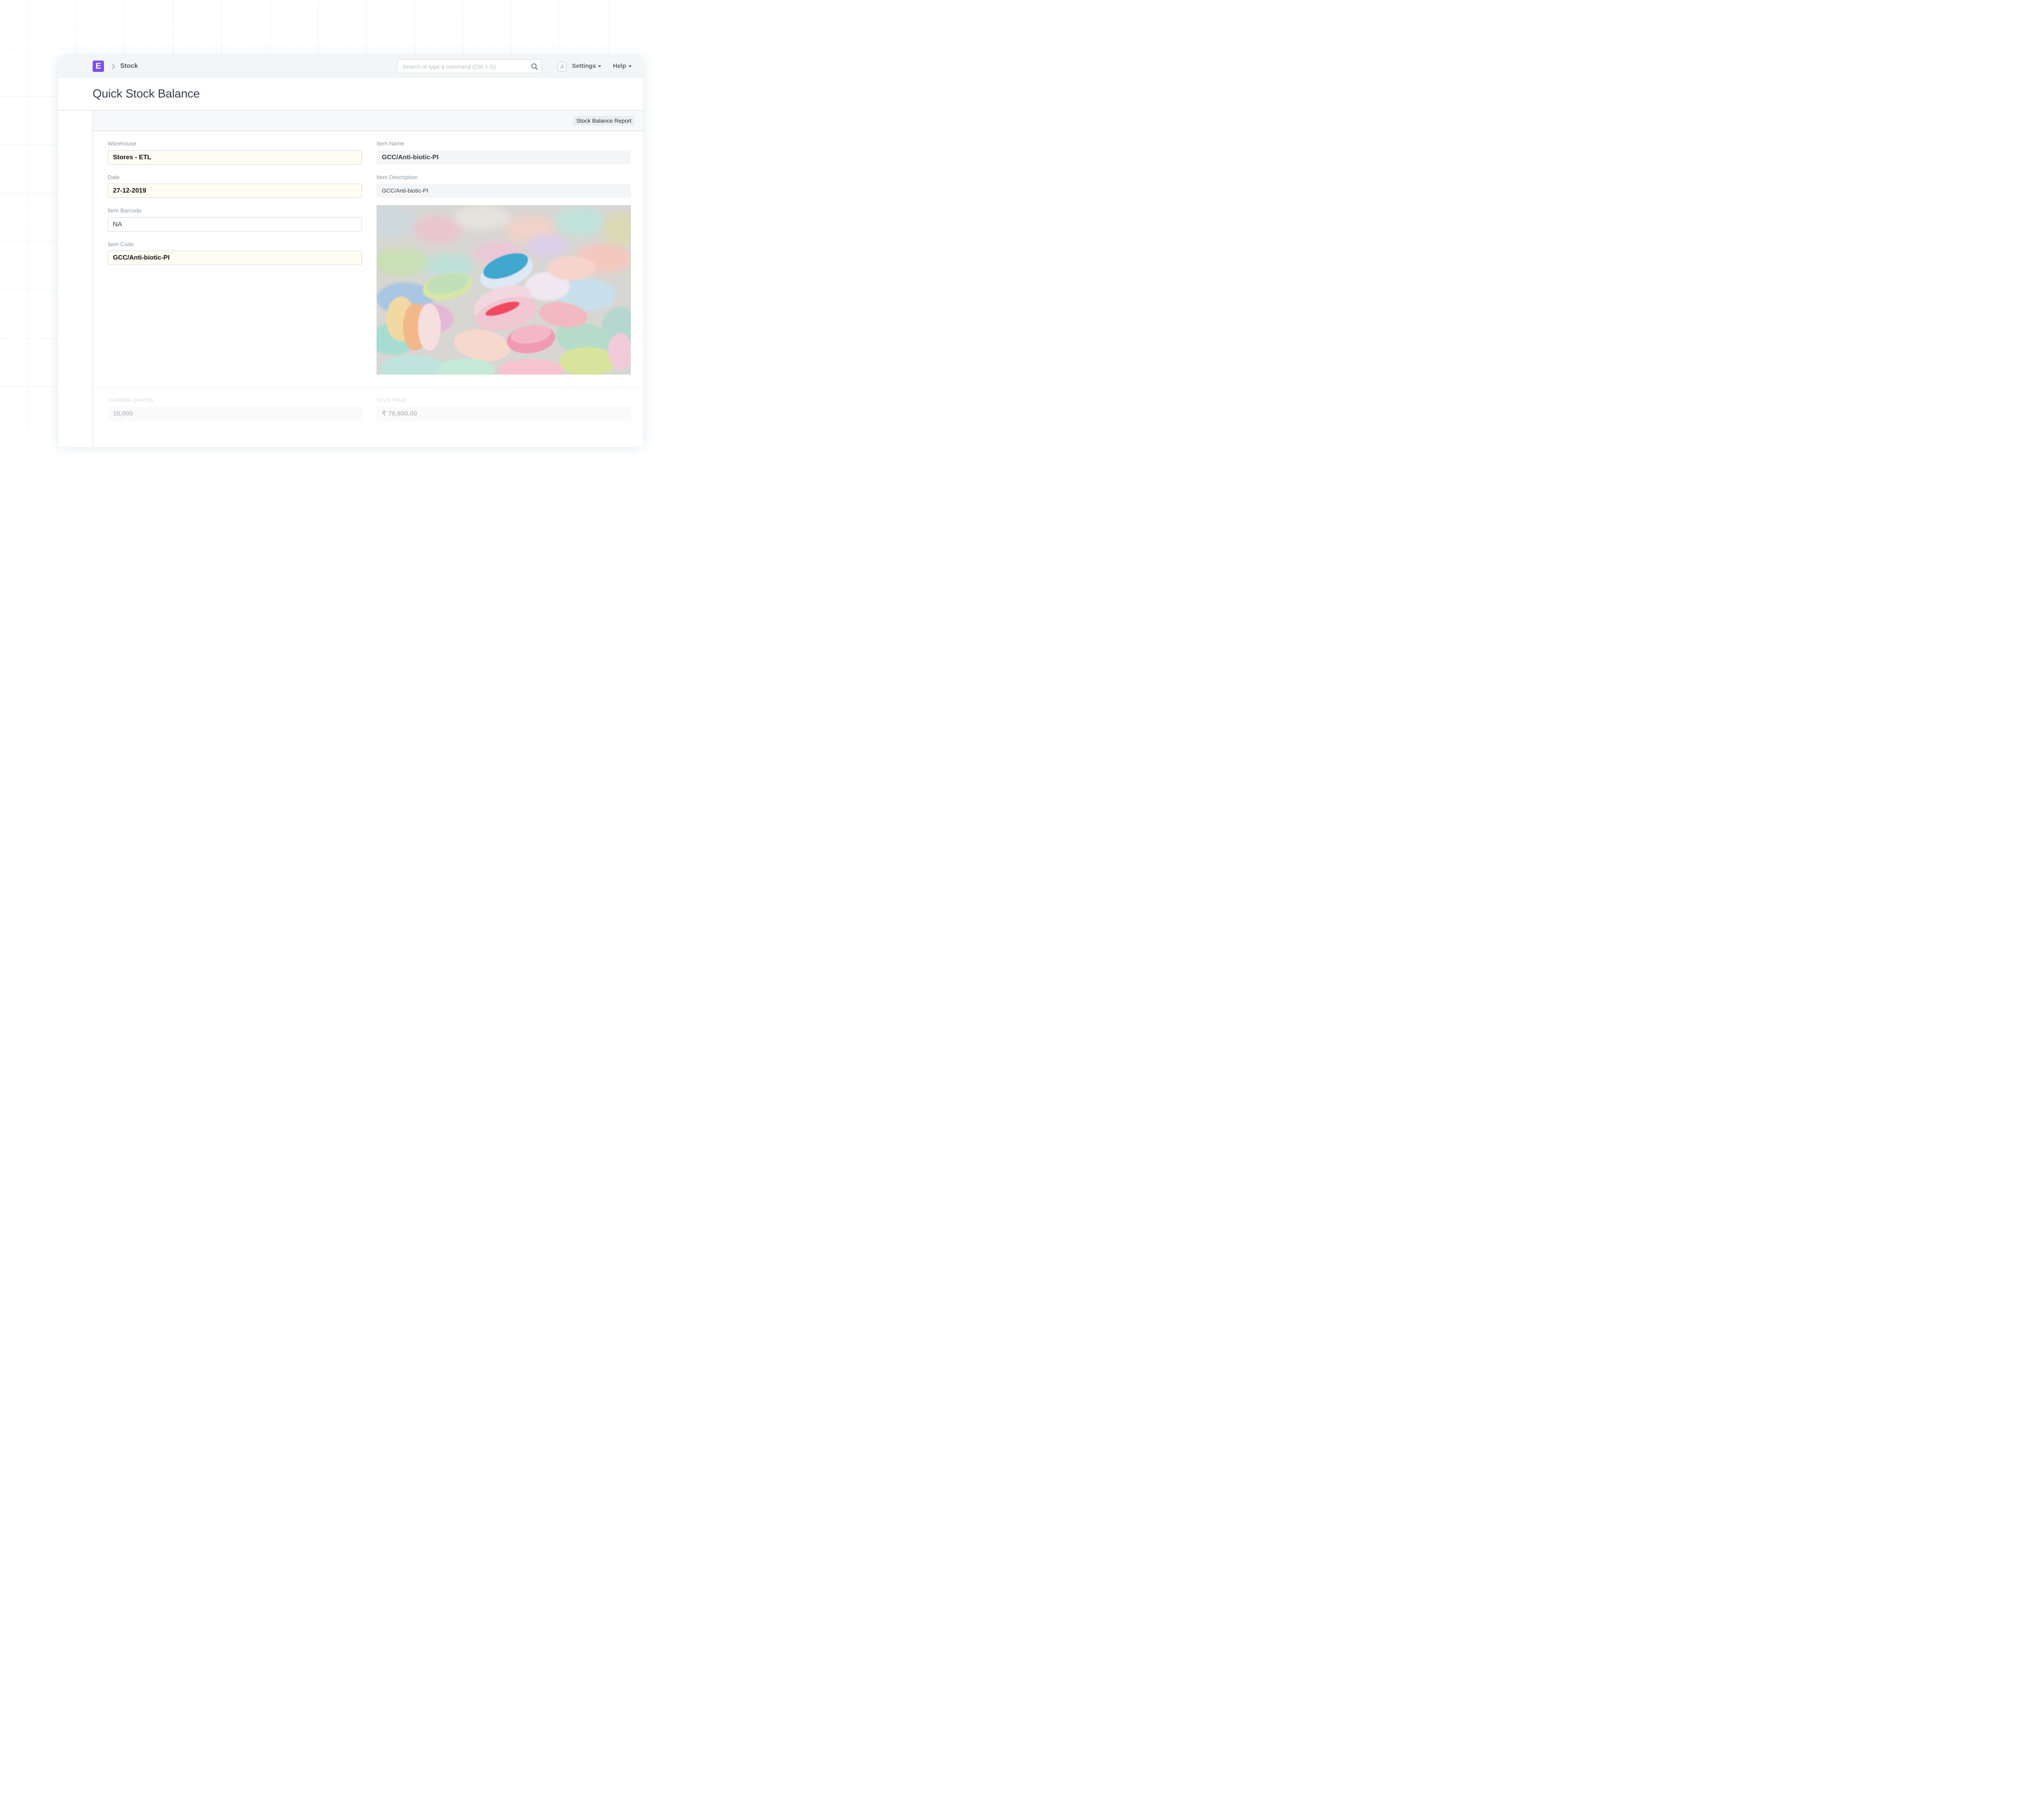 This screenshot has height=1820, width=2031. Describe the element at coordinates (504, 290) in the screenshot. I see `item-image` at that location.